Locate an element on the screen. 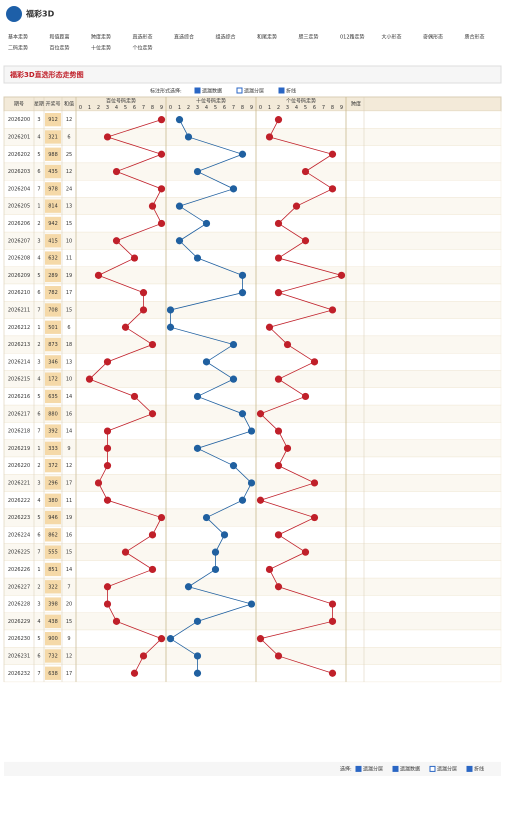  cell: 296 is located at coordinates (53, 483).